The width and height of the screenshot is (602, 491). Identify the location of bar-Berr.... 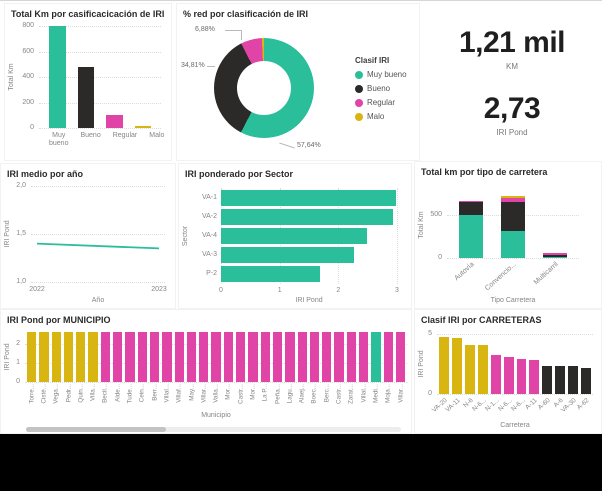
(154, 357).